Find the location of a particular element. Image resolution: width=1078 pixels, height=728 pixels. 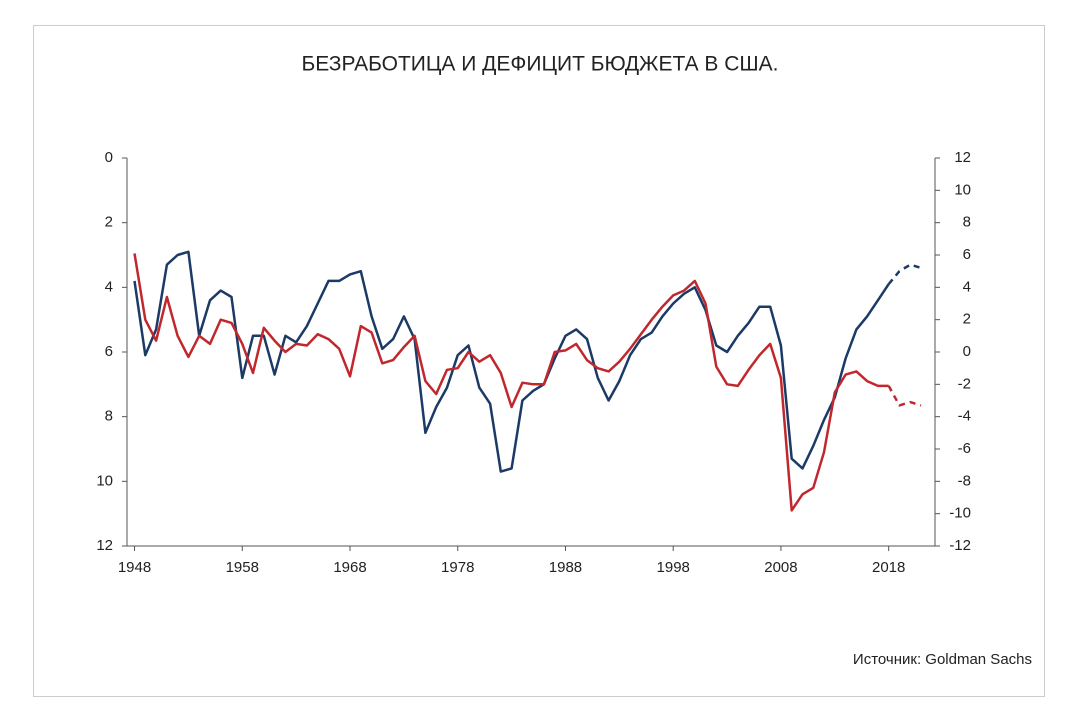

x-tick-label: 1988 is located at coordinates (565, 567).